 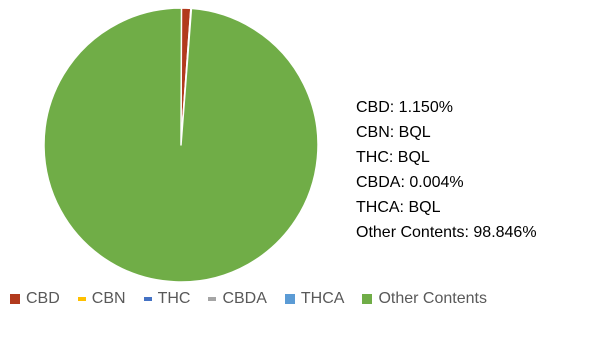 What do you see at coordinates (393, 132) in the screenshot?
I see `label-cbn: CBN: BQL` at bounding box center [393, 132].